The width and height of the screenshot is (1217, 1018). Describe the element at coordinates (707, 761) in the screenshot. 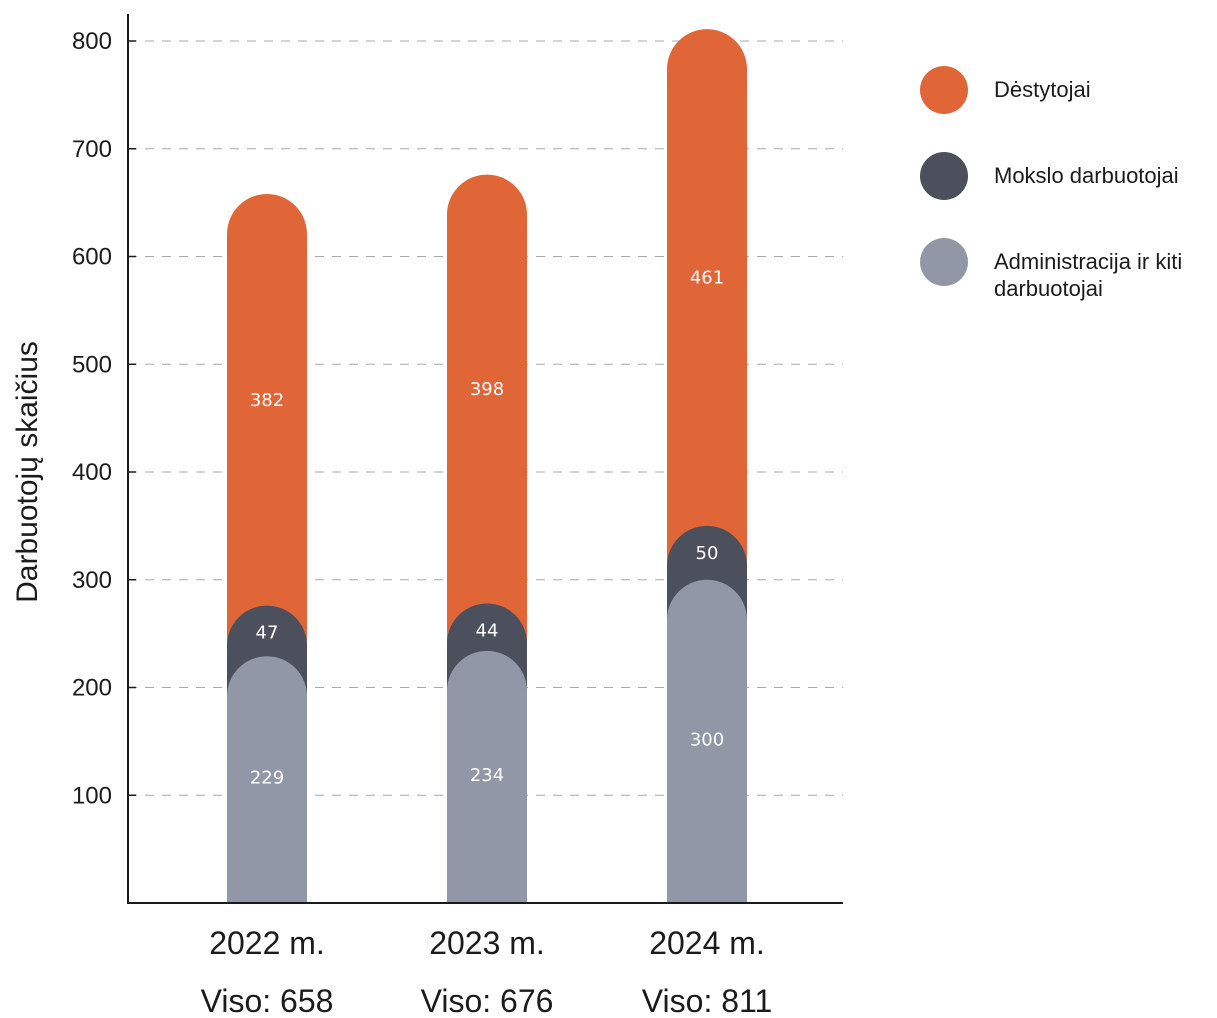

I see `bar-body` at that location.